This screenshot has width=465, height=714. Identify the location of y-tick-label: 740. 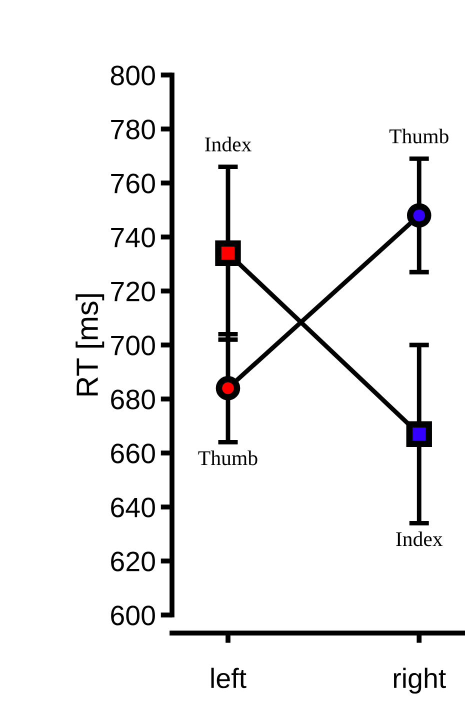
(133, 238).